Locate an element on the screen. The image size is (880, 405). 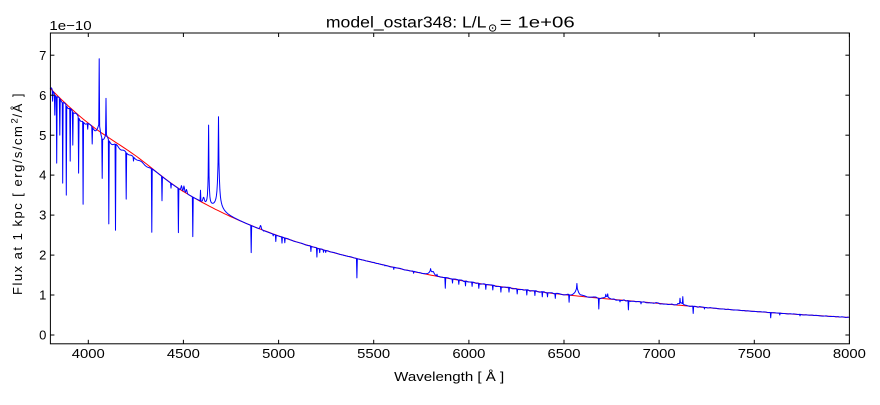
svg-text: 4 is located at coordinates (42, 175).